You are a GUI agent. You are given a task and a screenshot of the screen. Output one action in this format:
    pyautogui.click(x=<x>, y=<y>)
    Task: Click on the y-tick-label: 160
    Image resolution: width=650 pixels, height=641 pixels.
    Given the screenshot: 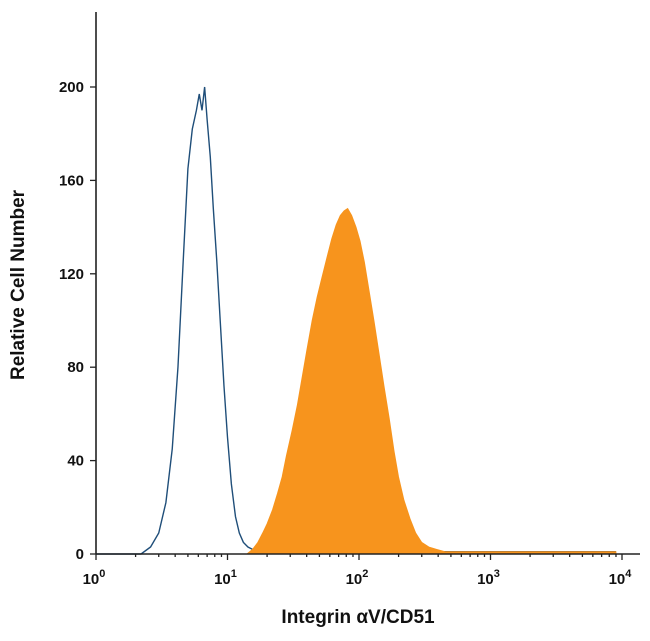 What is the action you would take?
    pyautogui.click(x=71, y=180)
    